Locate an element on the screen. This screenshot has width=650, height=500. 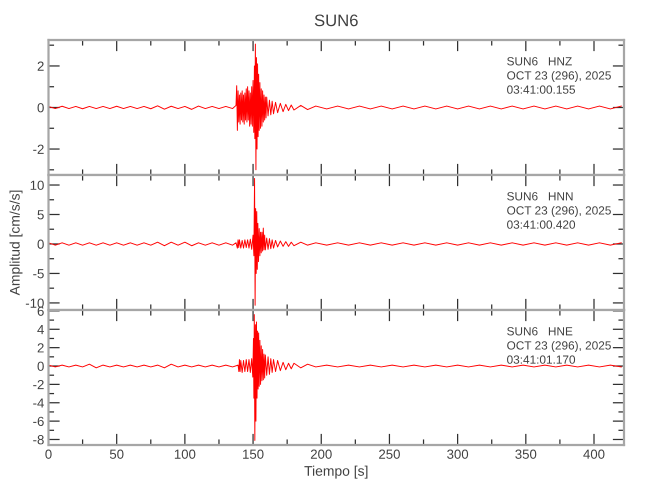
y-axis-title: Amplitud [cm/s/s] is located at coordinates (16, 243).